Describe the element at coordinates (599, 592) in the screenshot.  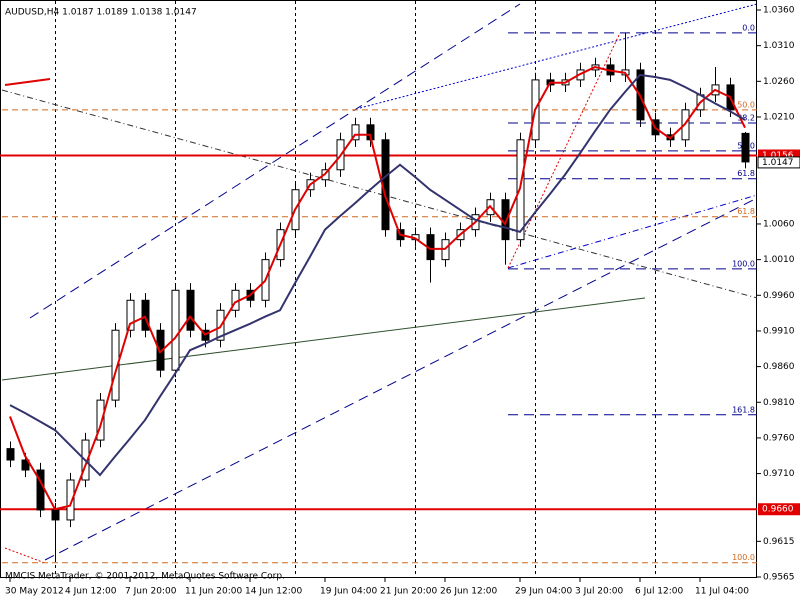
I see `x-tick-label: 3 Jul 20:00` at that location.